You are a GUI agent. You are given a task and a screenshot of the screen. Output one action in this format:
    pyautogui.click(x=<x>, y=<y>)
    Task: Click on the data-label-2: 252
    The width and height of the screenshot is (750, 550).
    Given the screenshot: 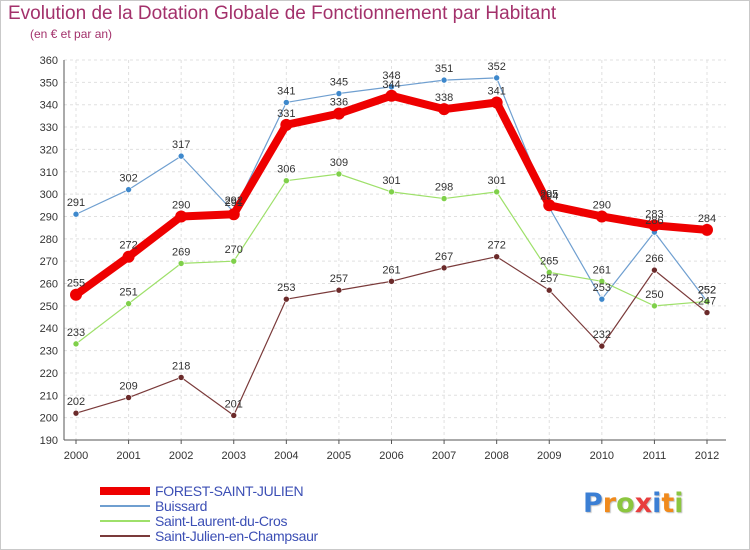 What is the action you would take?
    pyautogui.click(x=707, y=290)
    